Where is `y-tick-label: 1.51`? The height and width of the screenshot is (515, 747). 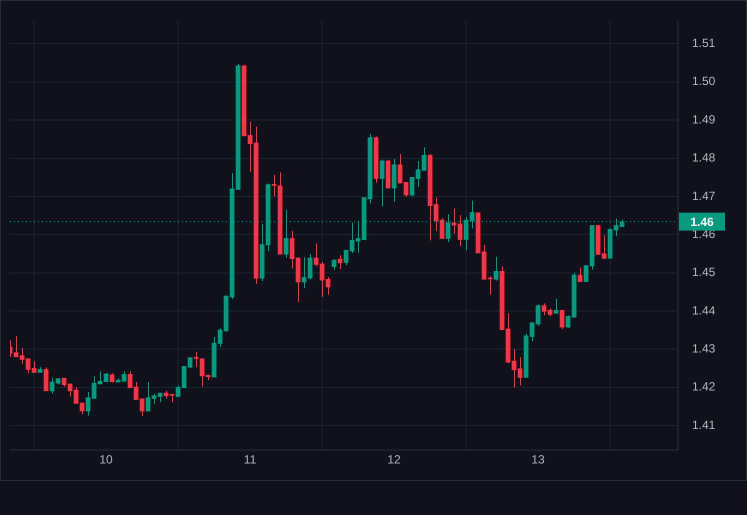
y-tick-label: 1.51 is located at coordinates (704, 43).